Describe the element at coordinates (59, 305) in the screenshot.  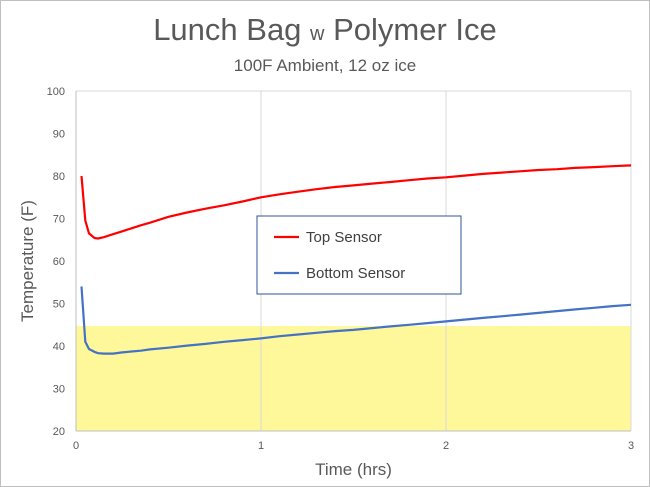
I see `y-tick-label-50: 50` at that location.